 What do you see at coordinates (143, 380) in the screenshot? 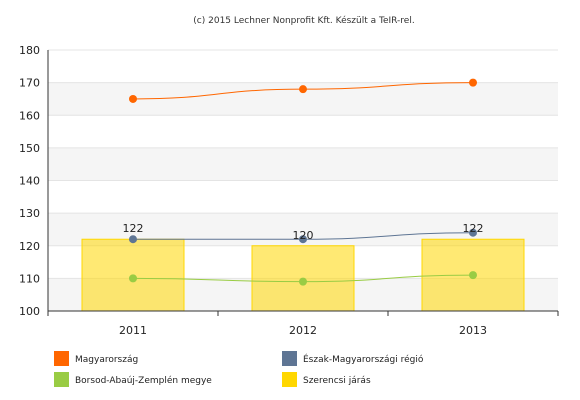
I see `legend-label: Borsod-Abaúj-Zemplén megye` at bounding box center [143, 380].